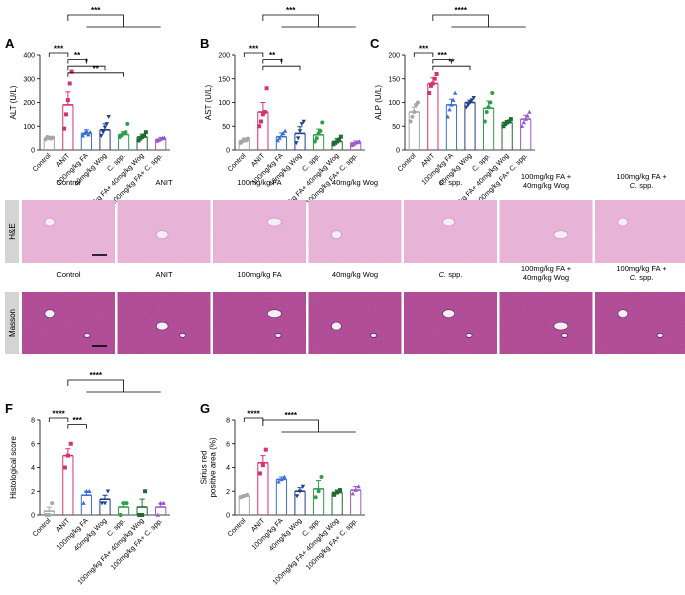  I want to click on column-header: 40mg/kg Wog, so click(355, 274).